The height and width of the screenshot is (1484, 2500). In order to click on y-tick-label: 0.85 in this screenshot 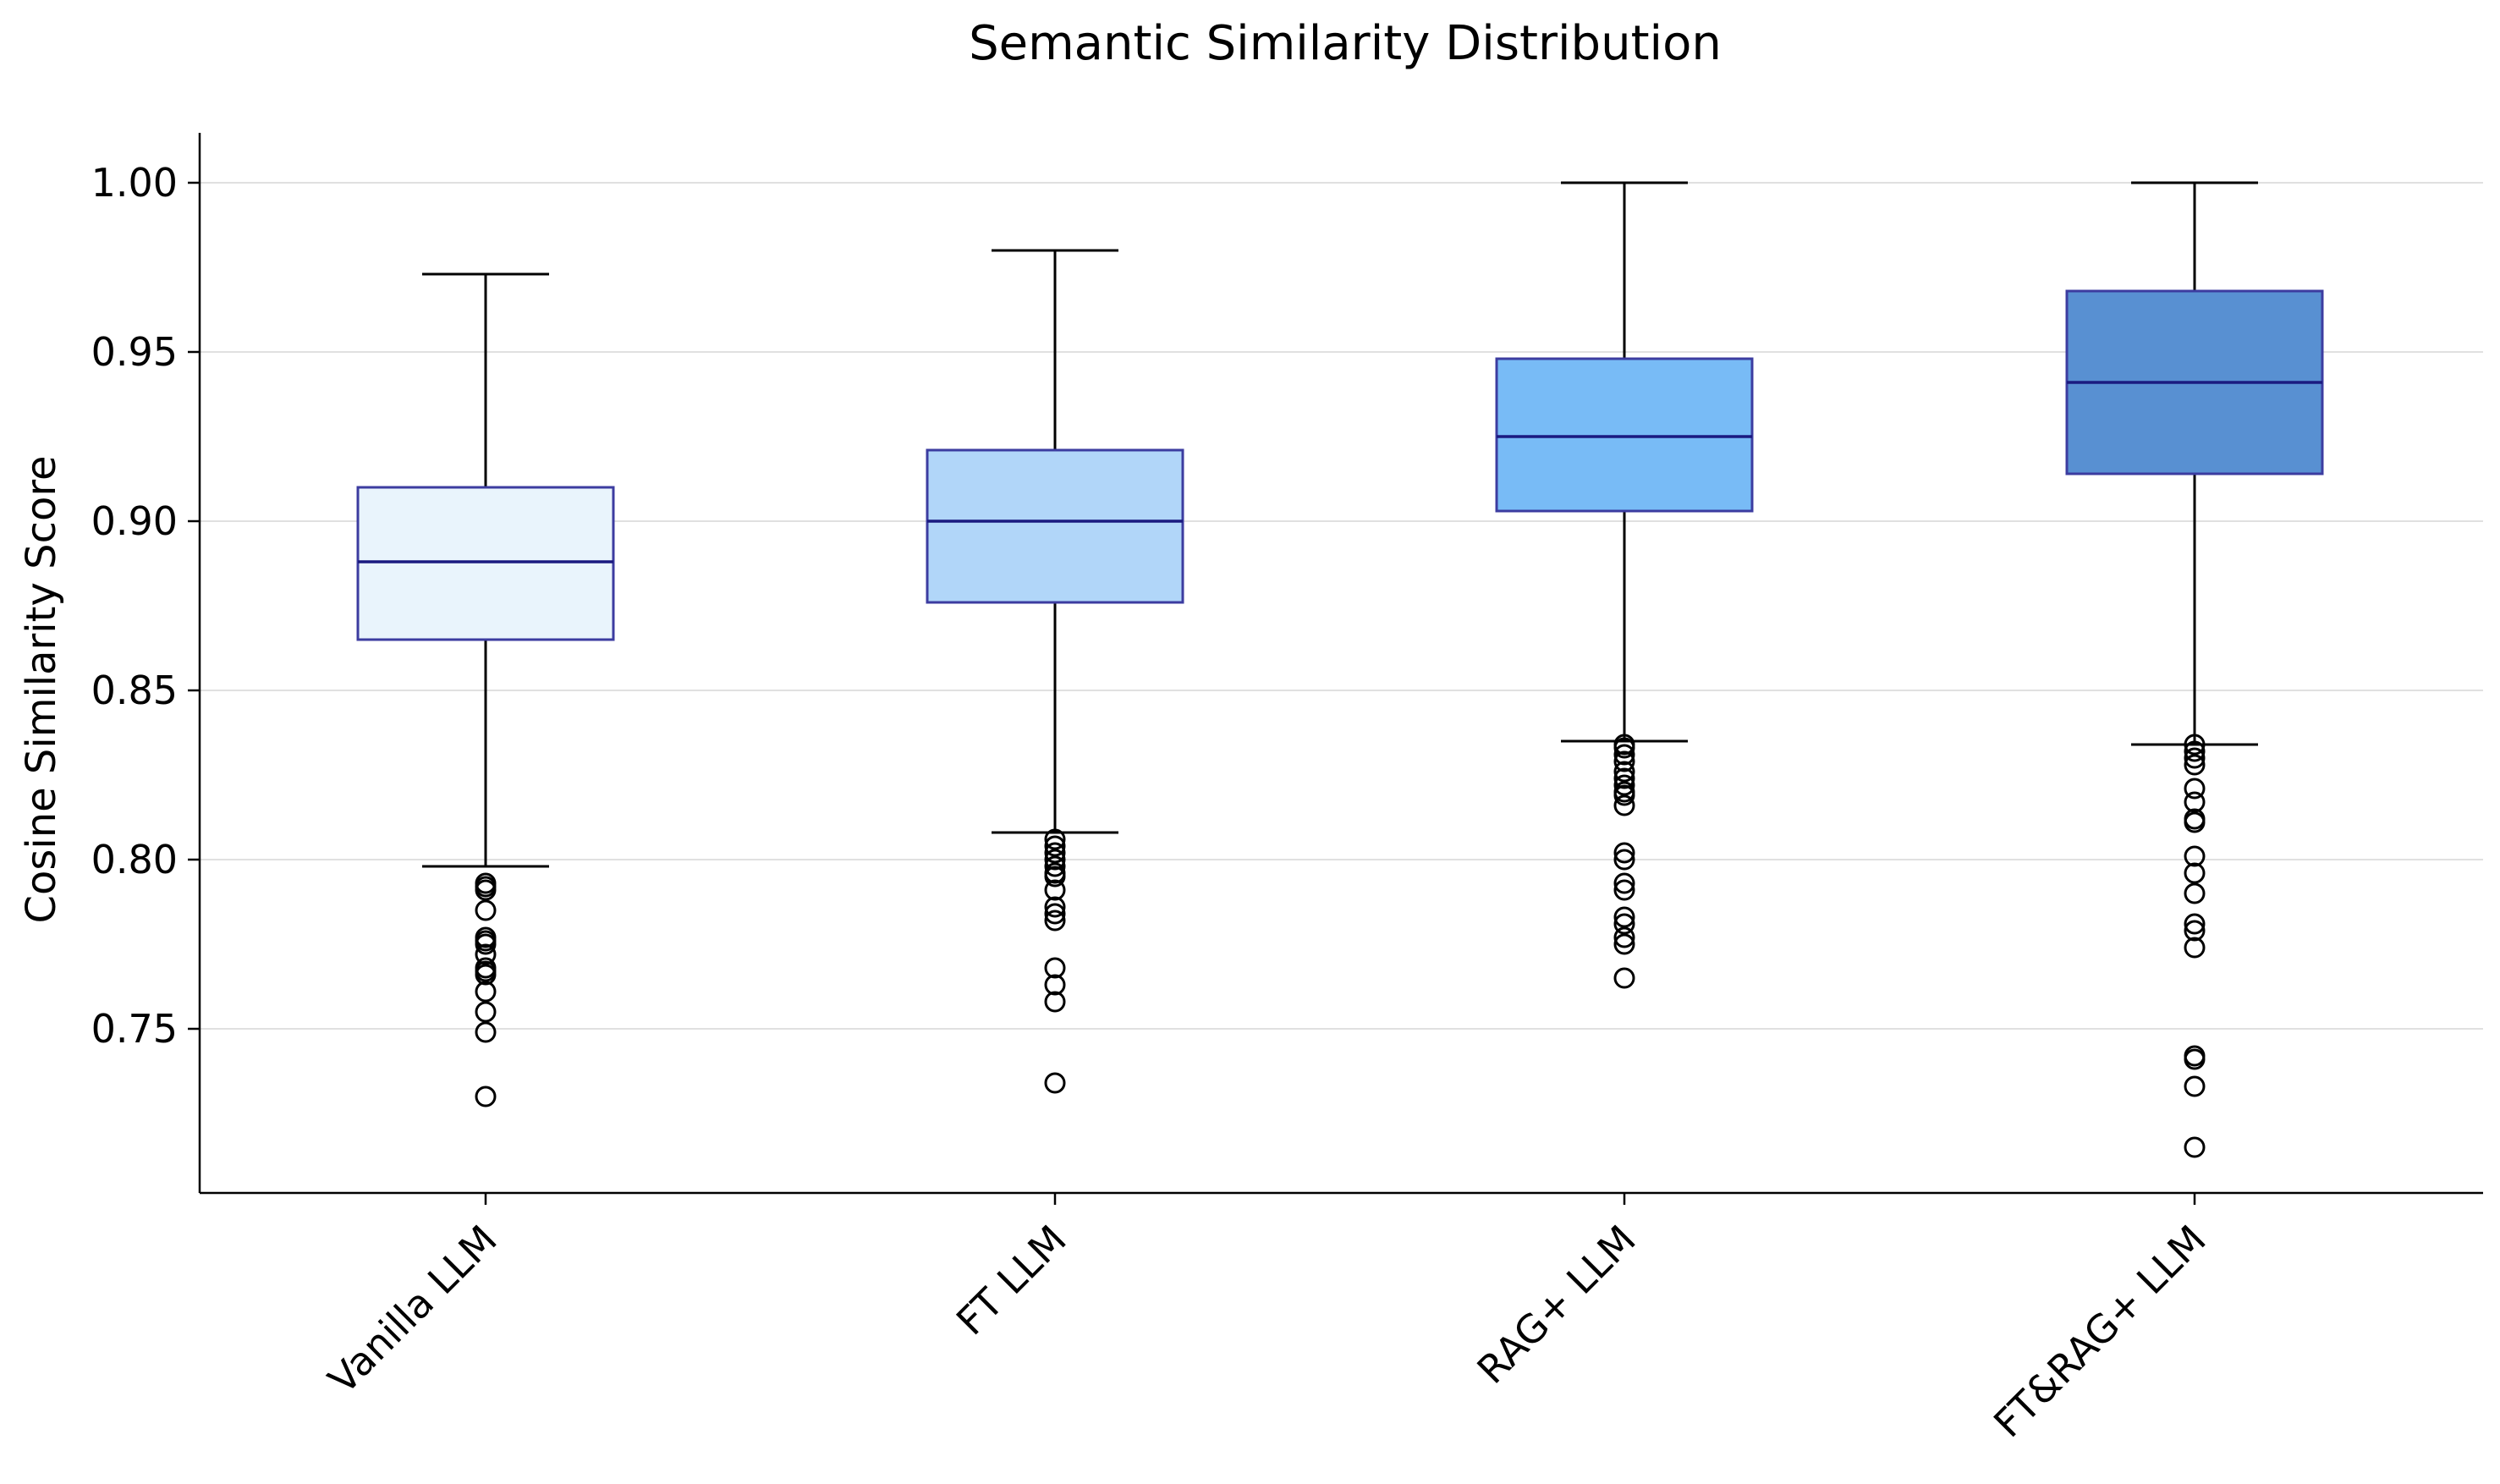, I will do `click(134, 690)`.